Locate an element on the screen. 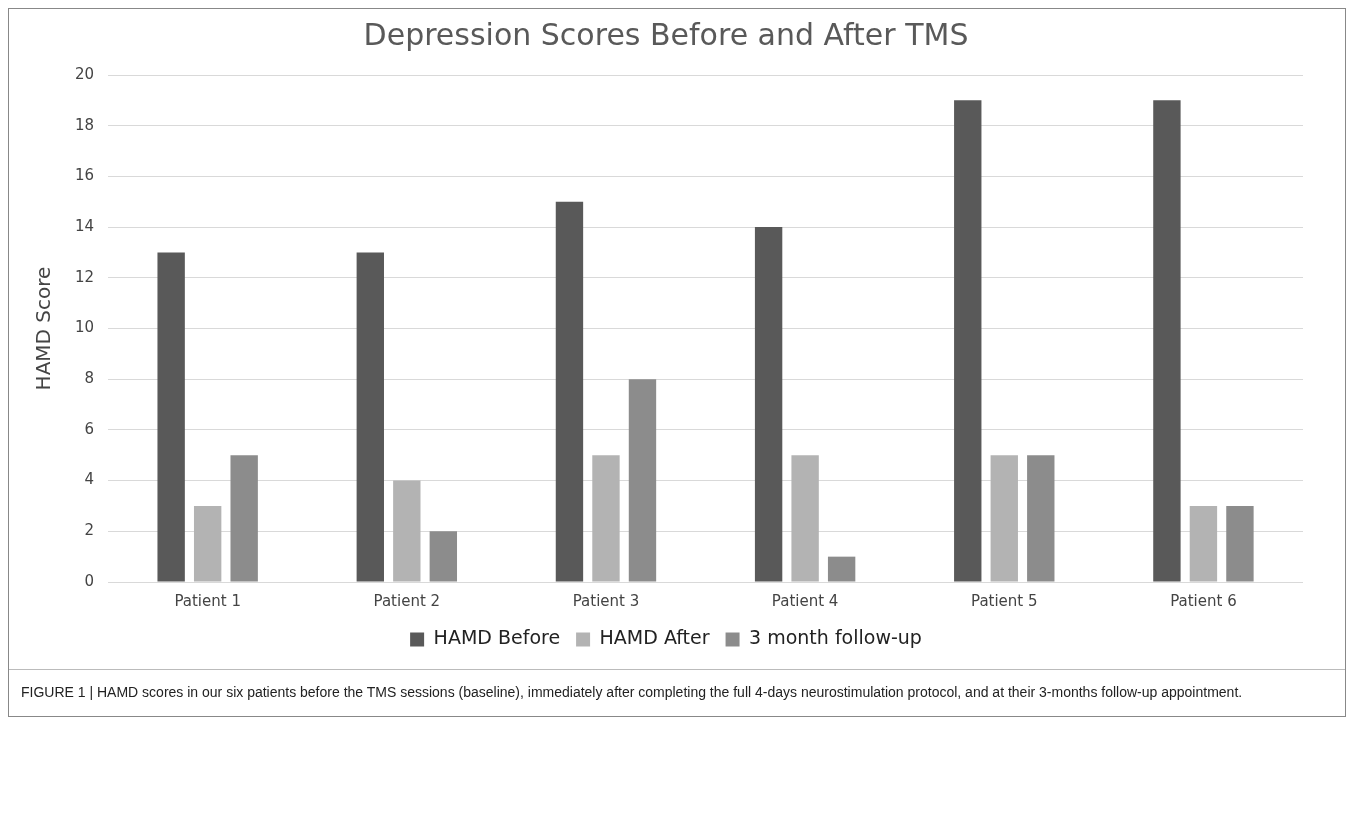 The height and width of the screenshot is (829, 1358). y-tick-label: 10 is located at coordinates (84, 327).